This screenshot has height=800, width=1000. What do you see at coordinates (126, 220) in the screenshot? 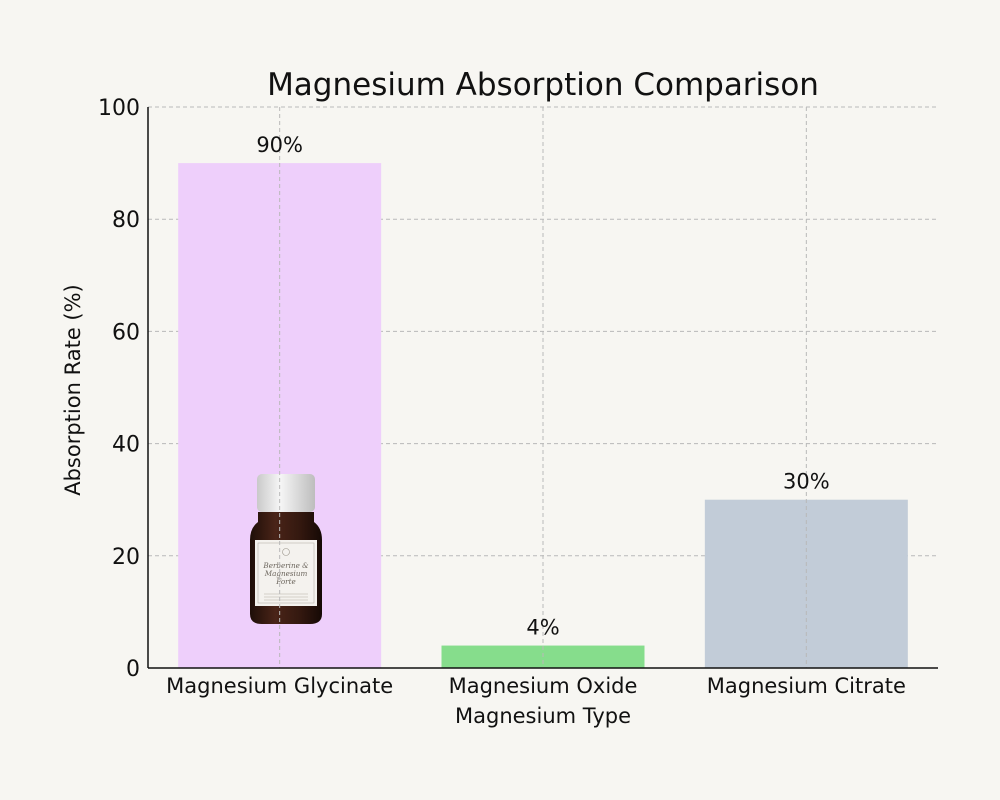
I see `y-tick-label-4: 80` at bounding box center [126, 220].